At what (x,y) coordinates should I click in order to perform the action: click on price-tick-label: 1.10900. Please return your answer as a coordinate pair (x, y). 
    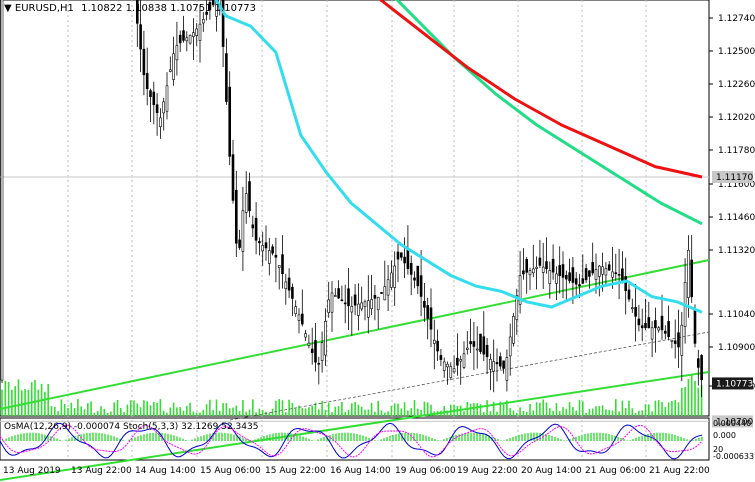
    Looking at the image, I should click on (736, 348).